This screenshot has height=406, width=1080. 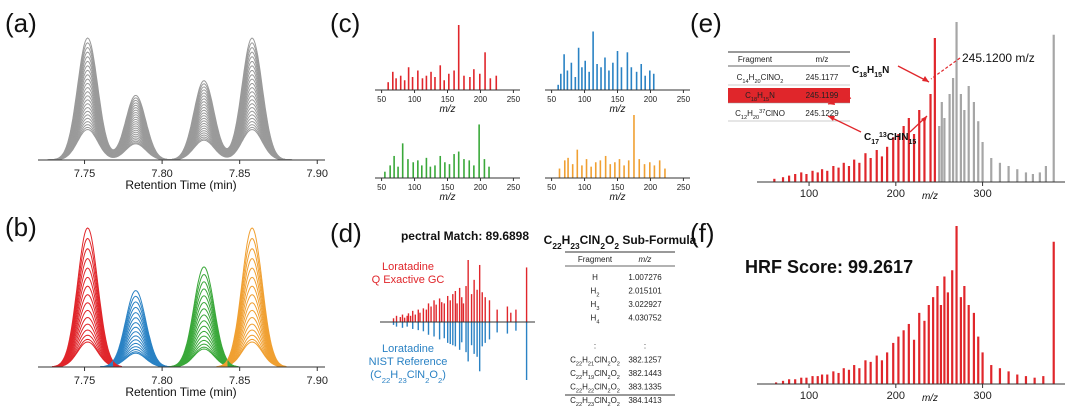 I want to click on chart-b-chromatogram: 7.75 7.80 7.85 7.90 Retention Time (min), so click(x=183, y=313).